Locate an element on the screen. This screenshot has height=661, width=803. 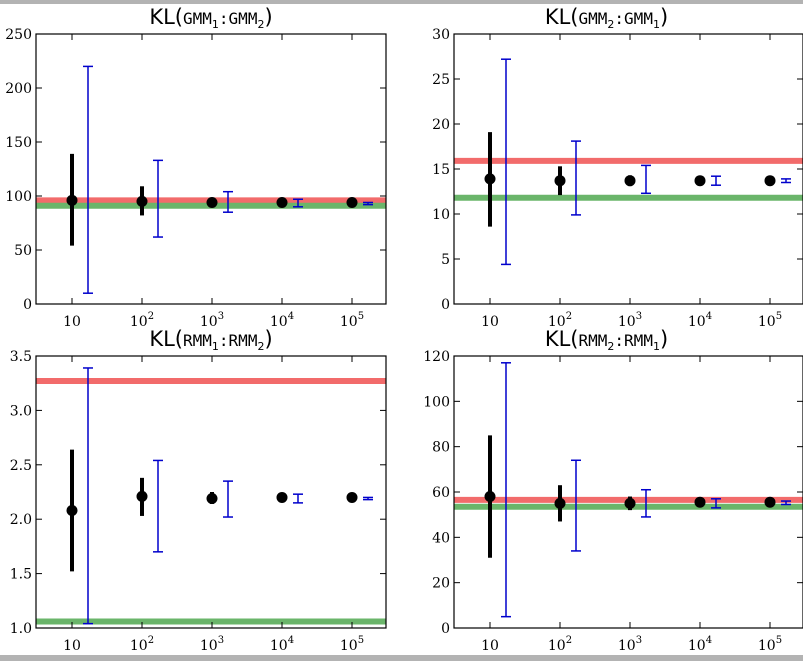
y-tick-label: 80 is located at coordinates (441, 448).